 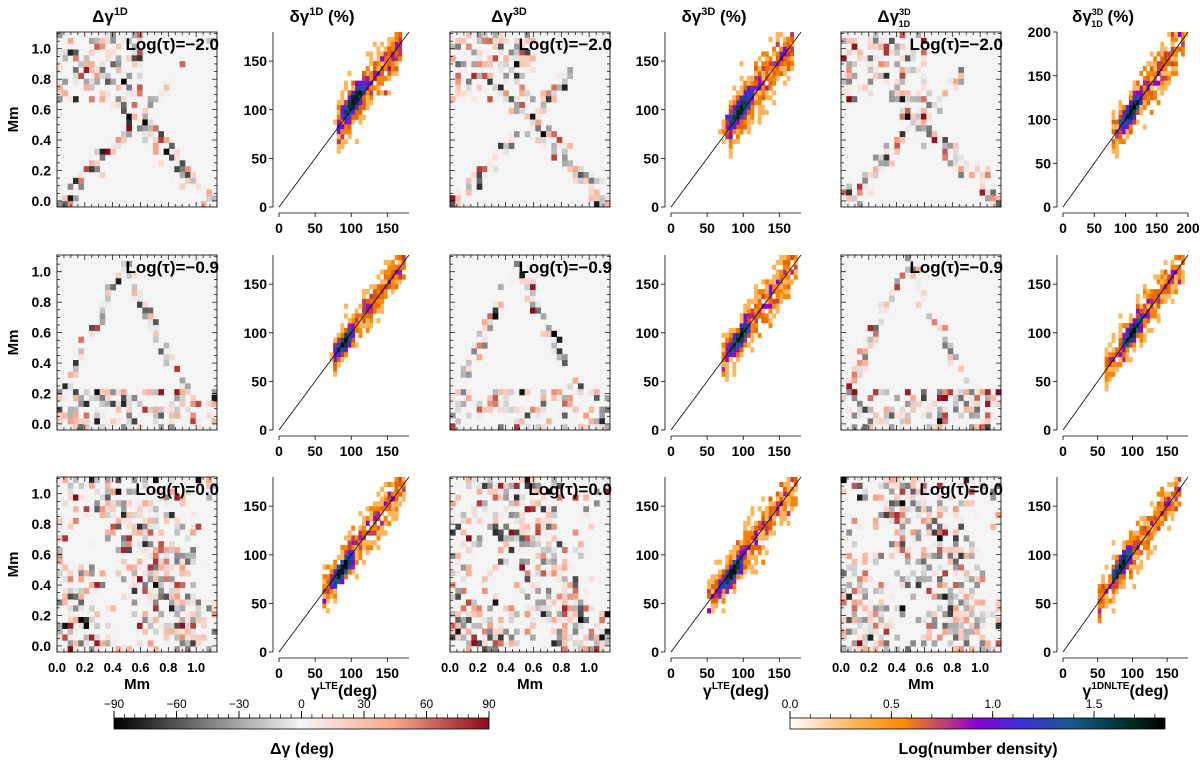 What do you see at coordinates (980, 667) in the screenshot?
I see `x-tick-label: 1.0` at bounding box center [980, 667].